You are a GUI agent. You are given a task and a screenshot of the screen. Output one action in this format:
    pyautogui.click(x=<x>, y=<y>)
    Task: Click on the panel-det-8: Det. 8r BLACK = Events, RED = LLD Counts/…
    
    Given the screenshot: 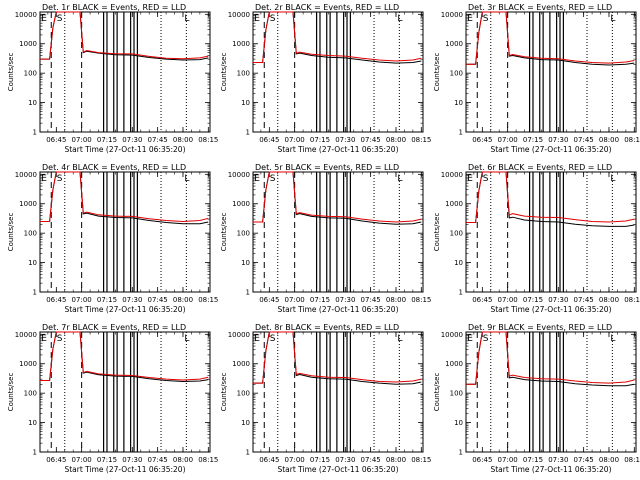 What is the action you would take?
    pyautogui.click(x=325, y=398)
    